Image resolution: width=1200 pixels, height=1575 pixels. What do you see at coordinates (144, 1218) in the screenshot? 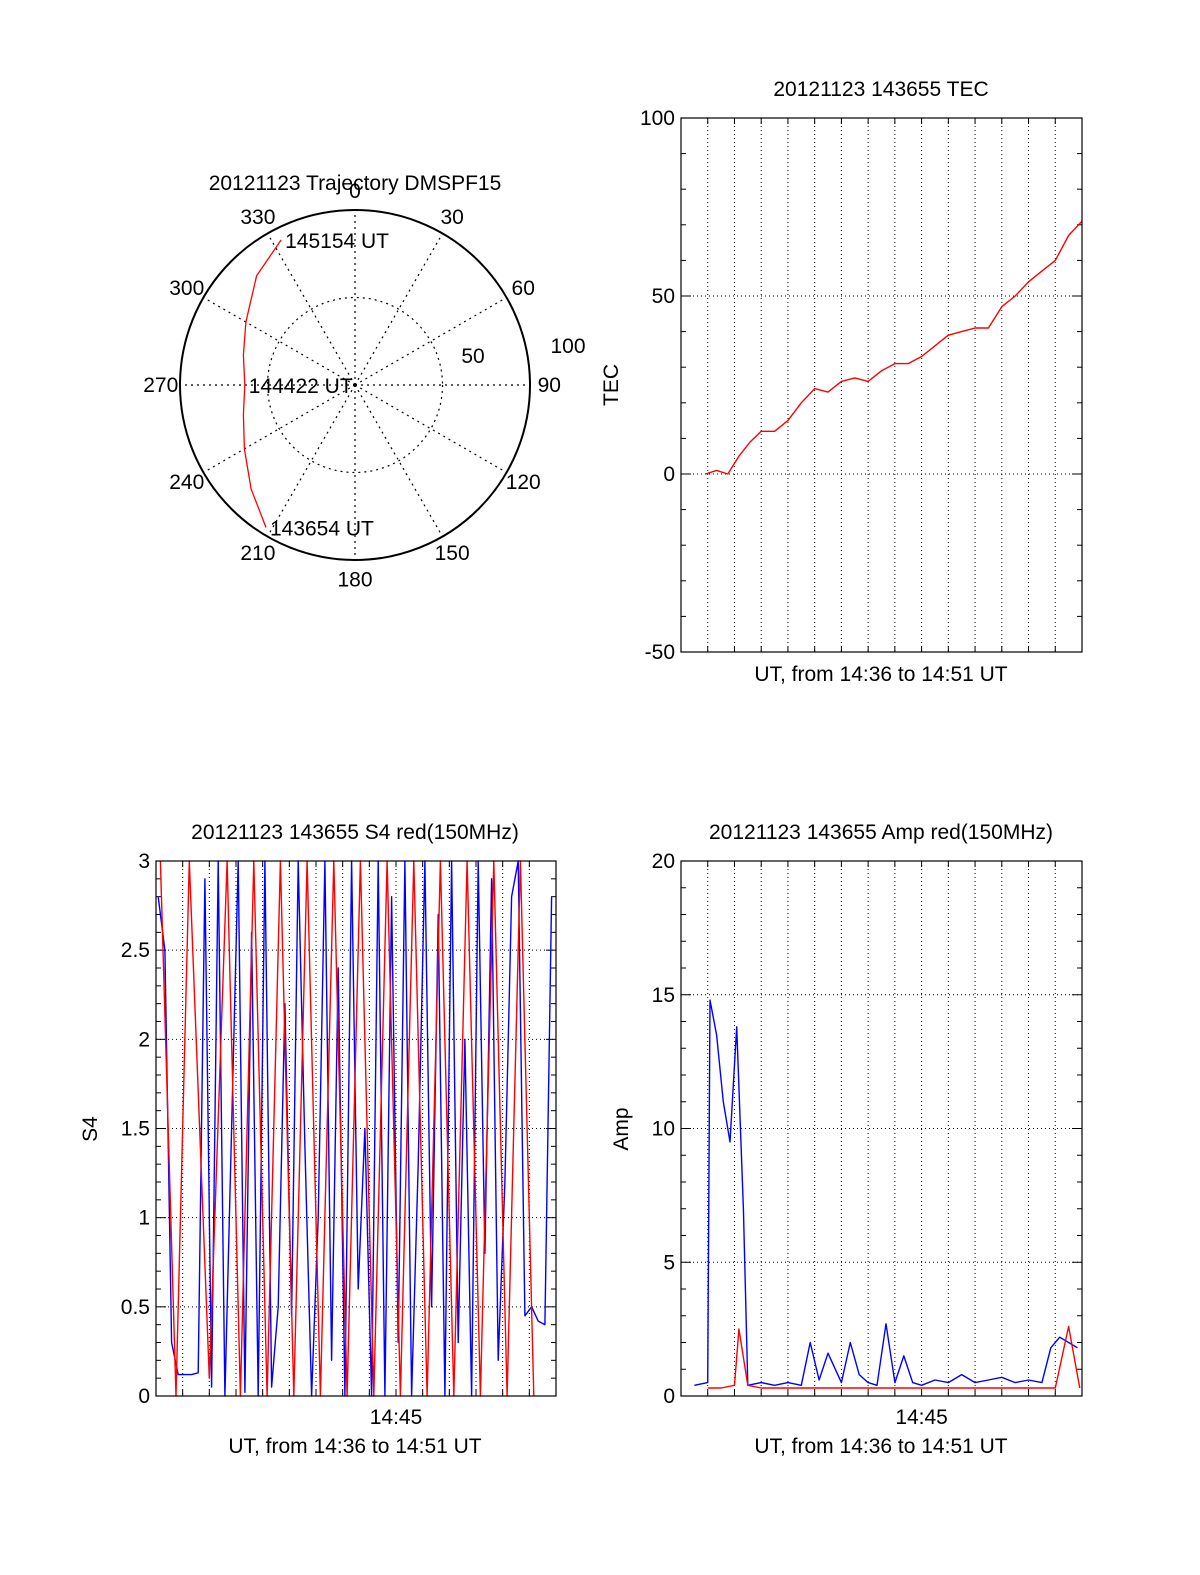
I see `y-tick-label: 1` at bounding box center [144, 1218].